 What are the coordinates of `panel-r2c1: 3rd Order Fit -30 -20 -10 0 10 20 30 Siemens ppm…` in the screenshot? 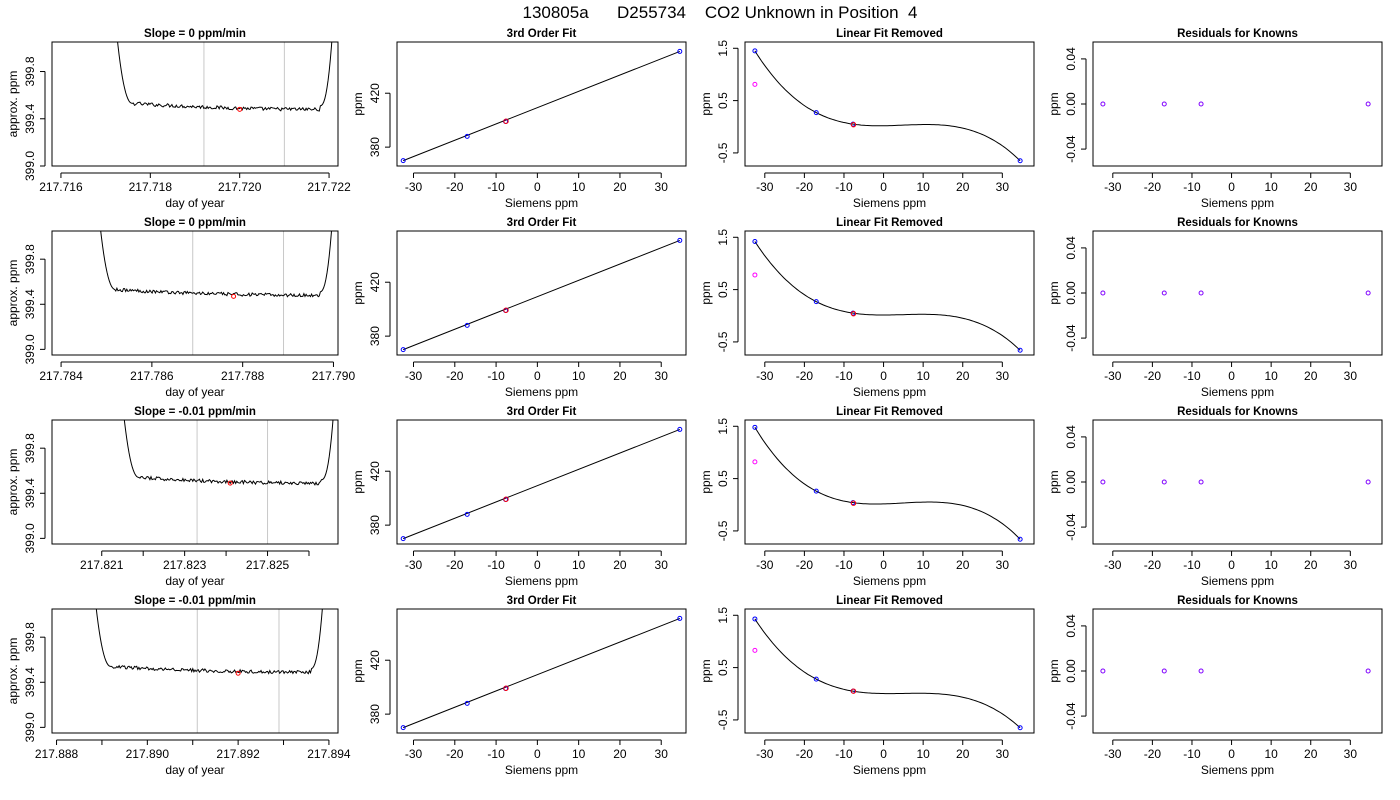 It's located at (519, 497).